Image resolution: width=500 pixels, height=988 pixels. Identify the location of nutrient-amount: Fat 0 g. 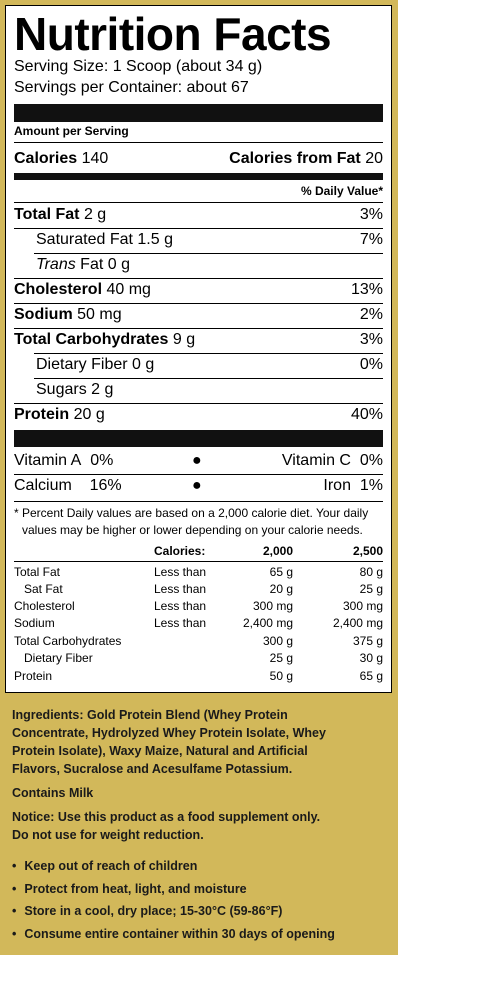
(105, 264).